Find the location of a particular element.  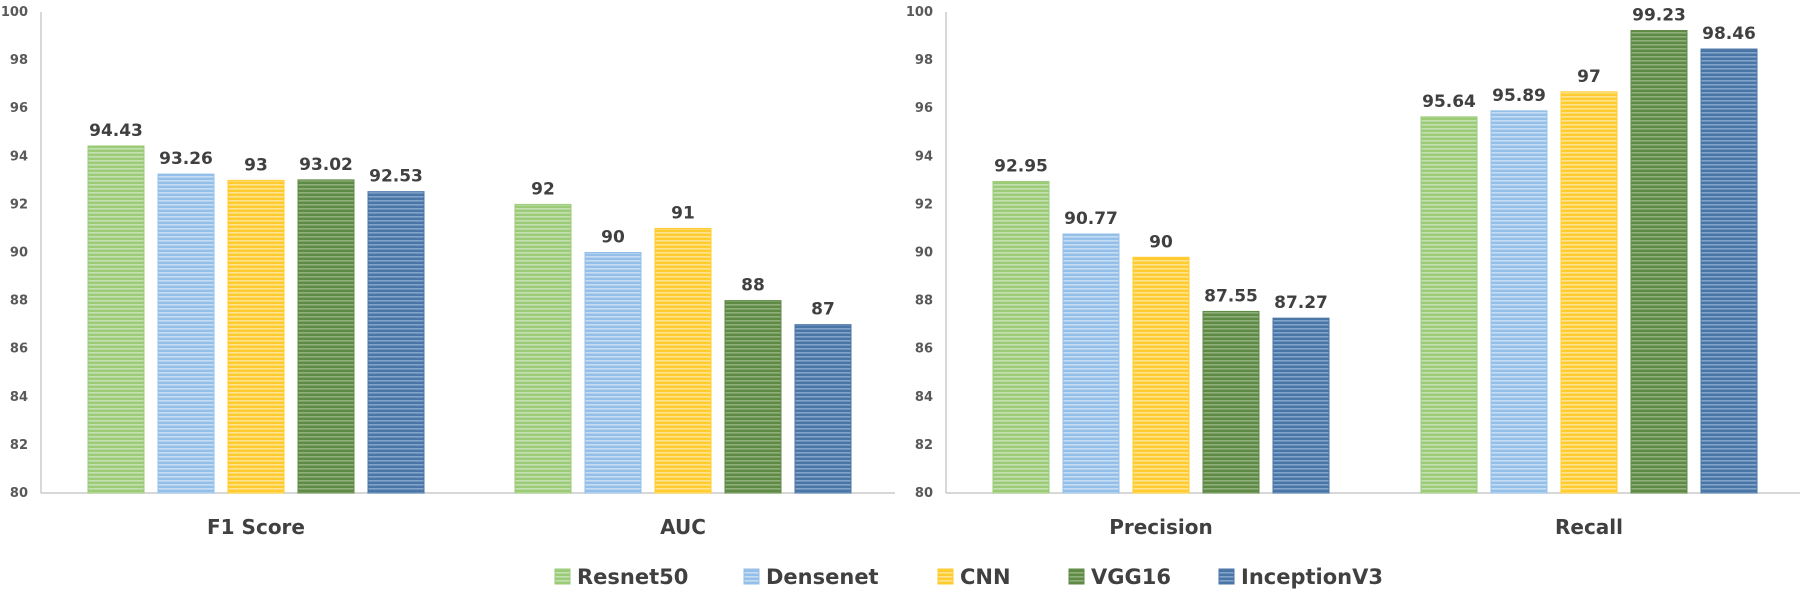

bar-resnet50-f1-score is located at coordinates (116, 319).